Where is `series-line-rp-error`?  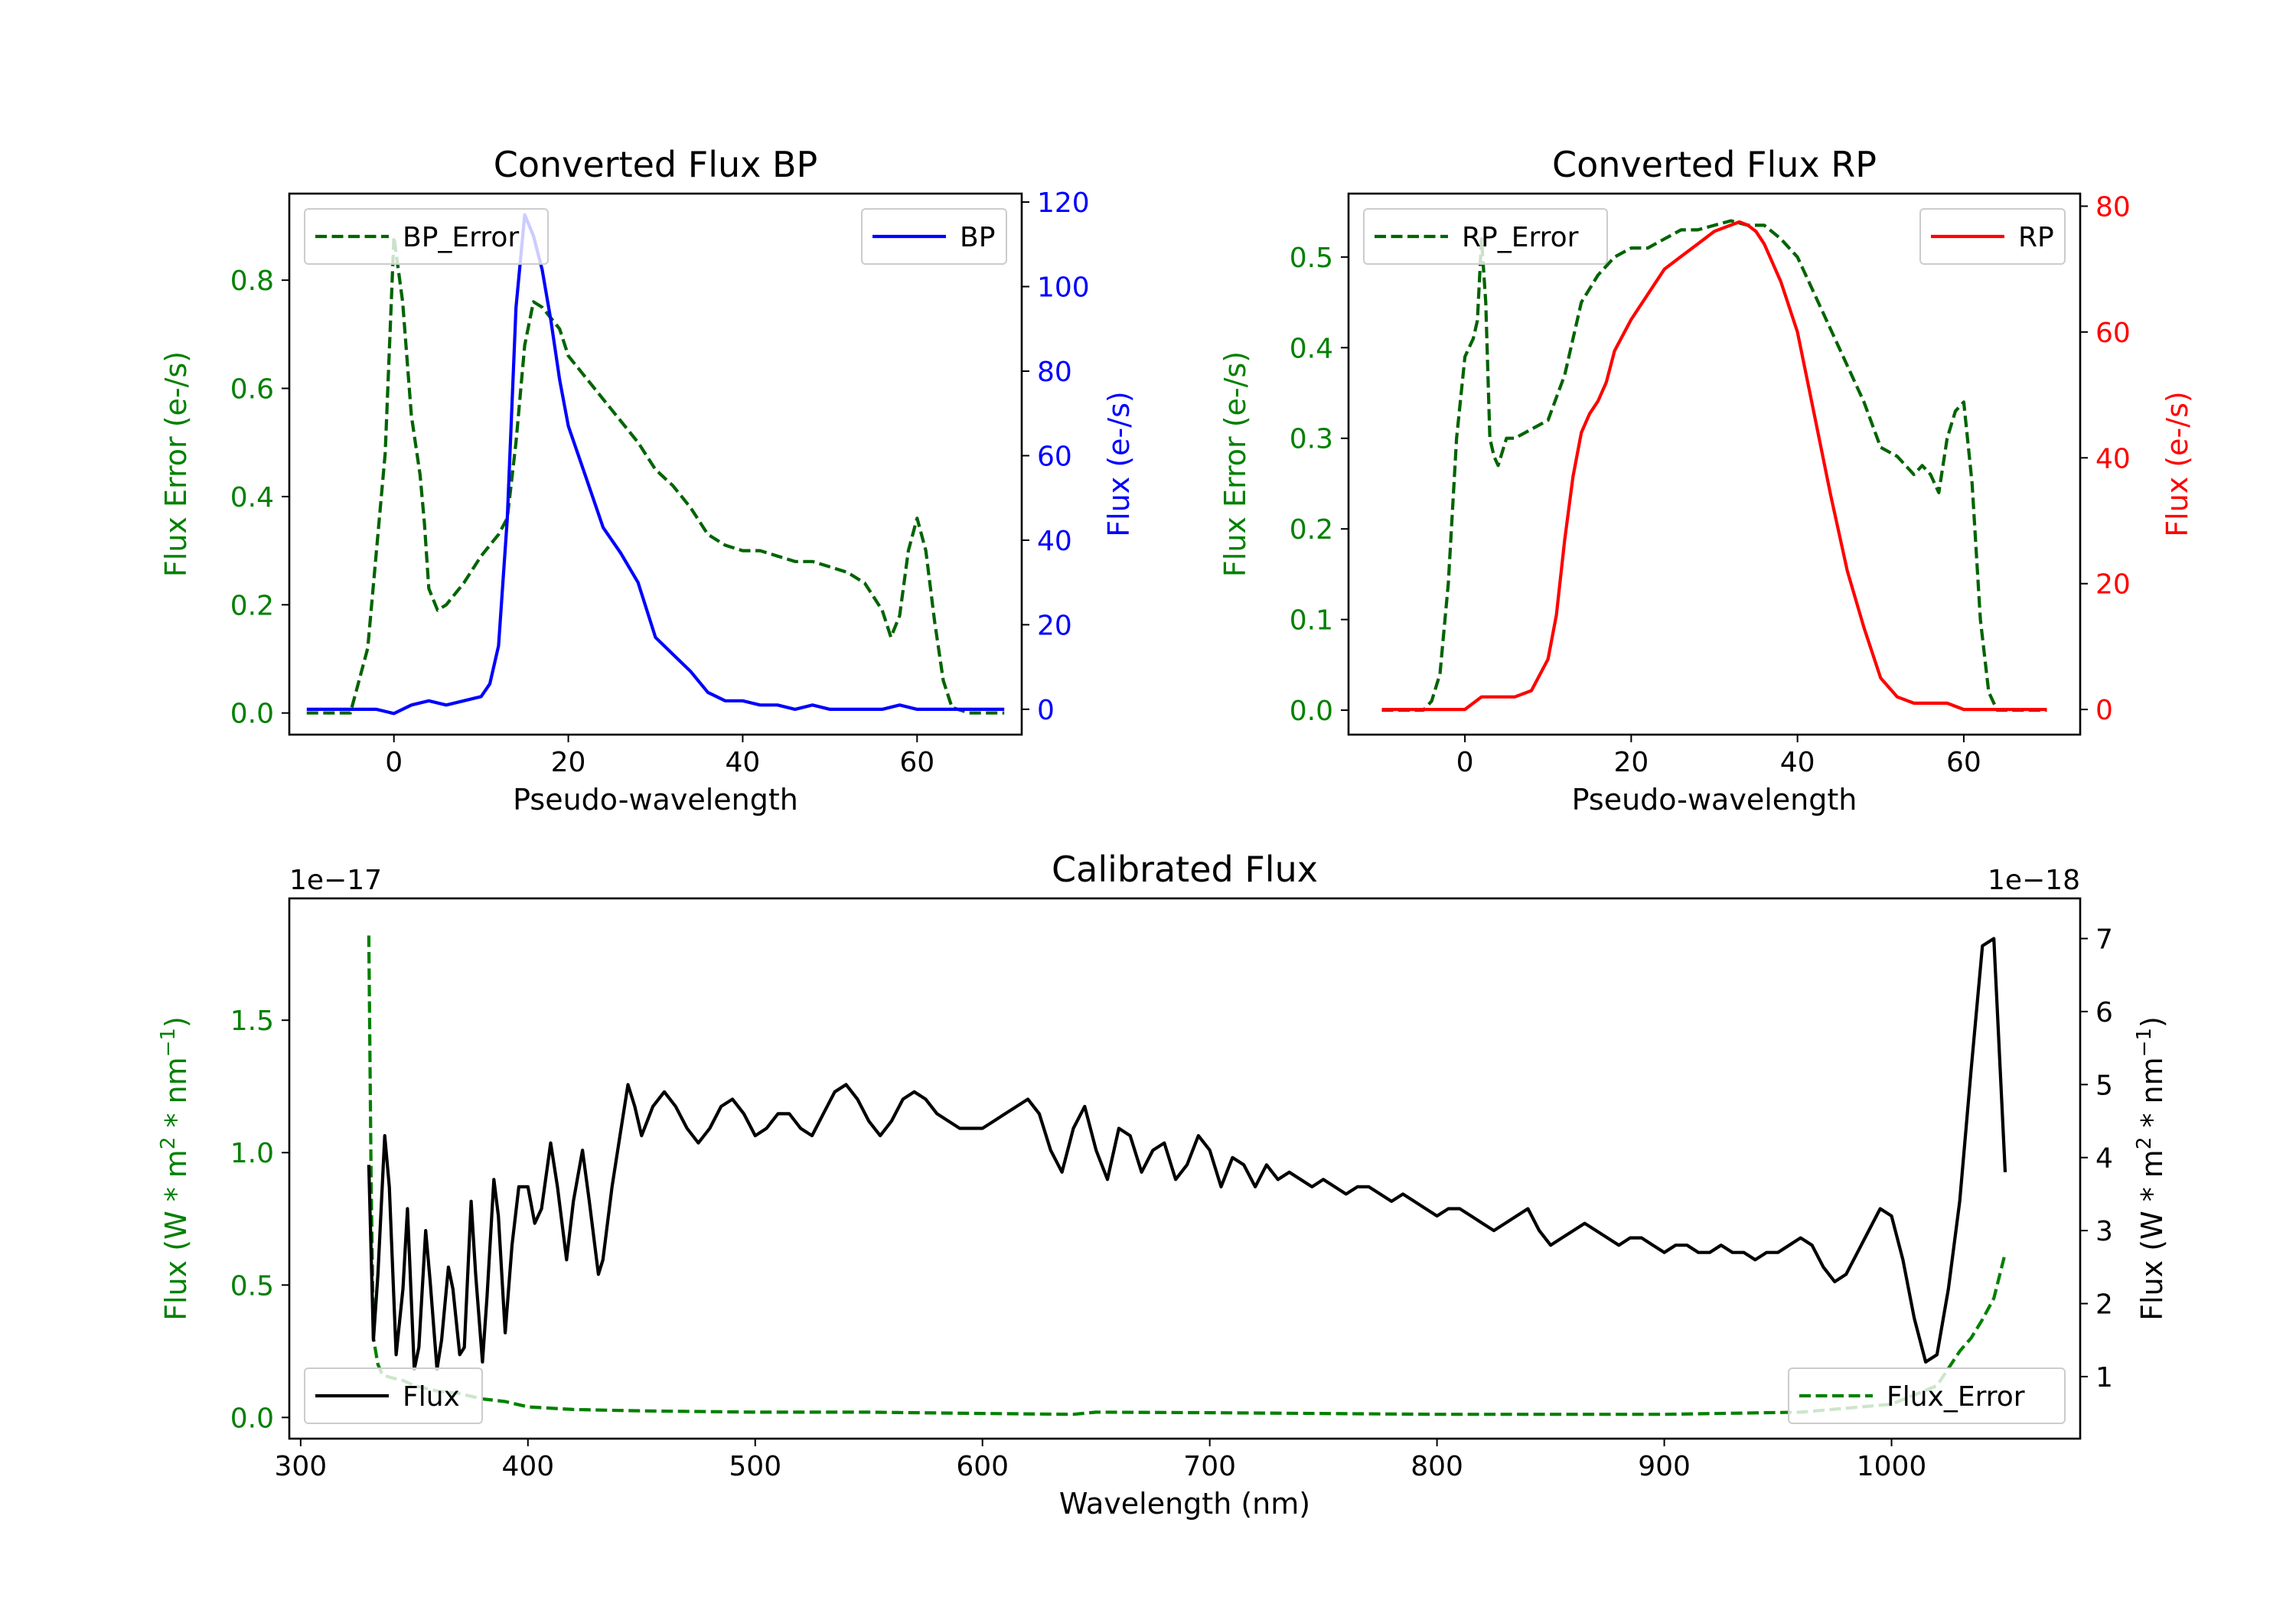 series-line-rp-error is located at coordinates (1714, 466).